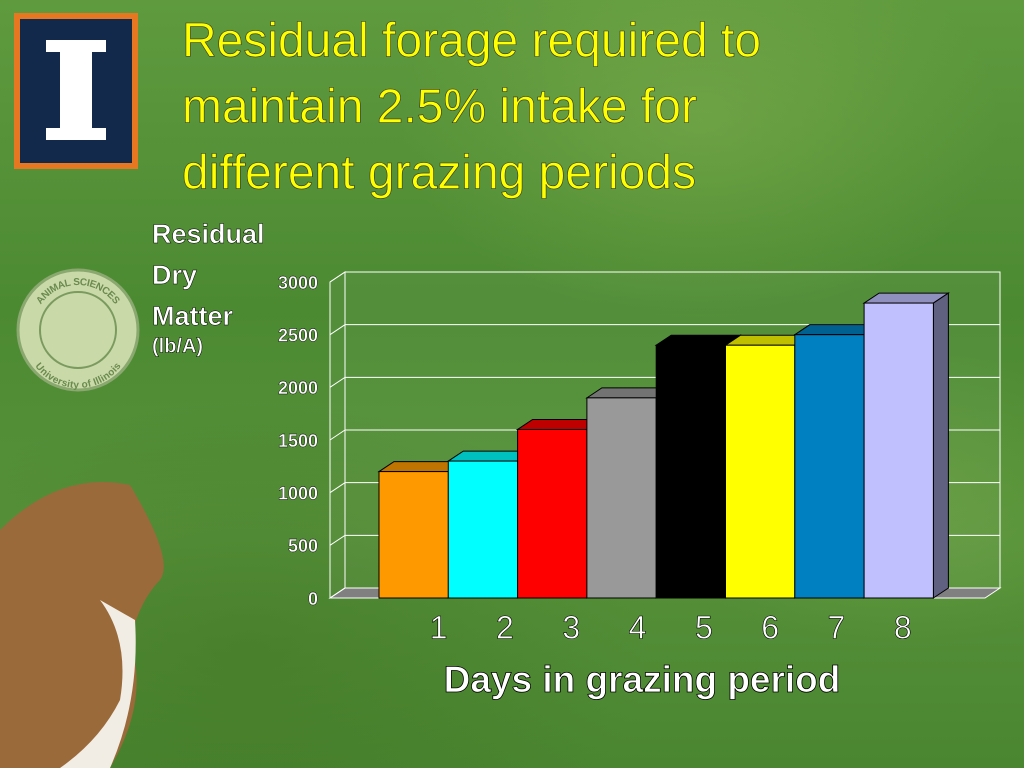 This screenshot has height=768, width=1024. What do you see at coordinates (439, 107) in the screenshot?
I see `chart-title: maintain 2.5% intake for` at bounding box center [439, 107].